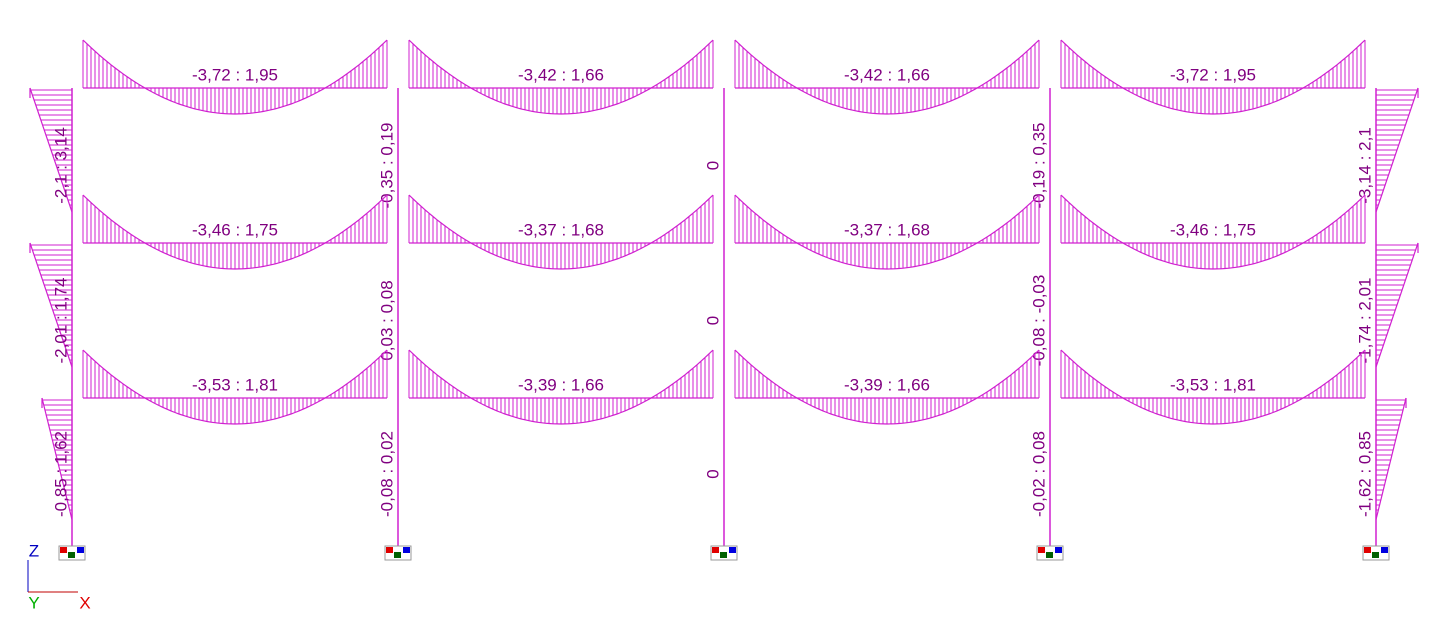 This screenshot has width=1451, height=633. Describe the element at coordinates (1038, 165) in the screenshot. I see `column-label: -0,19 : 0,35` at that location.